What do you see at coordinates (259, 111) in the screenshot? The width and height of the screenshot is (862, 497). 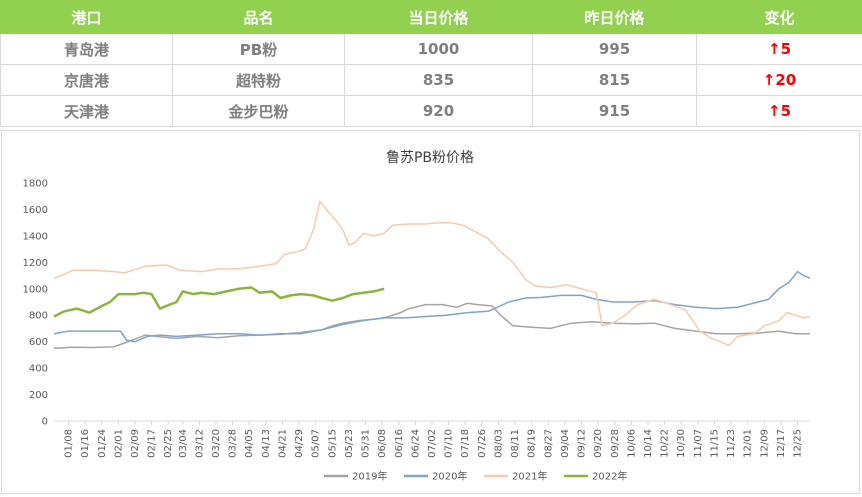 I see `product-cell: 金步巴粉` at bounding box center [259, 111].